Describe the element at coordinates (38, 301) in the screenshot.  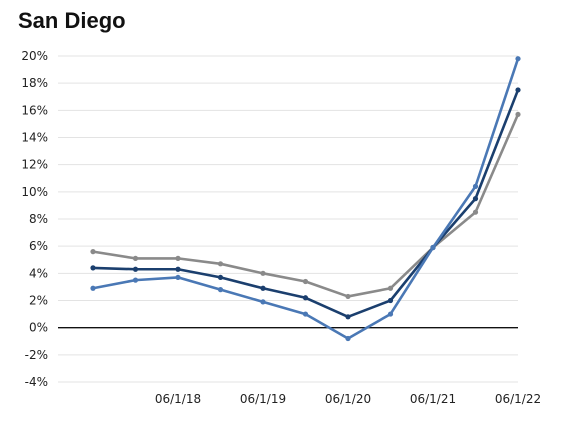
I see `y-tick-label: 2%` at that location.